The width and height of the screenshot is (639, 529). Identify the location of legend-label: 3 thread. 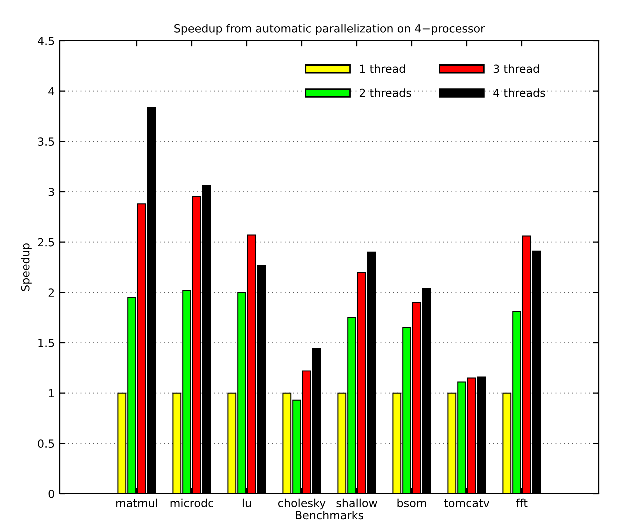
(517, 69).